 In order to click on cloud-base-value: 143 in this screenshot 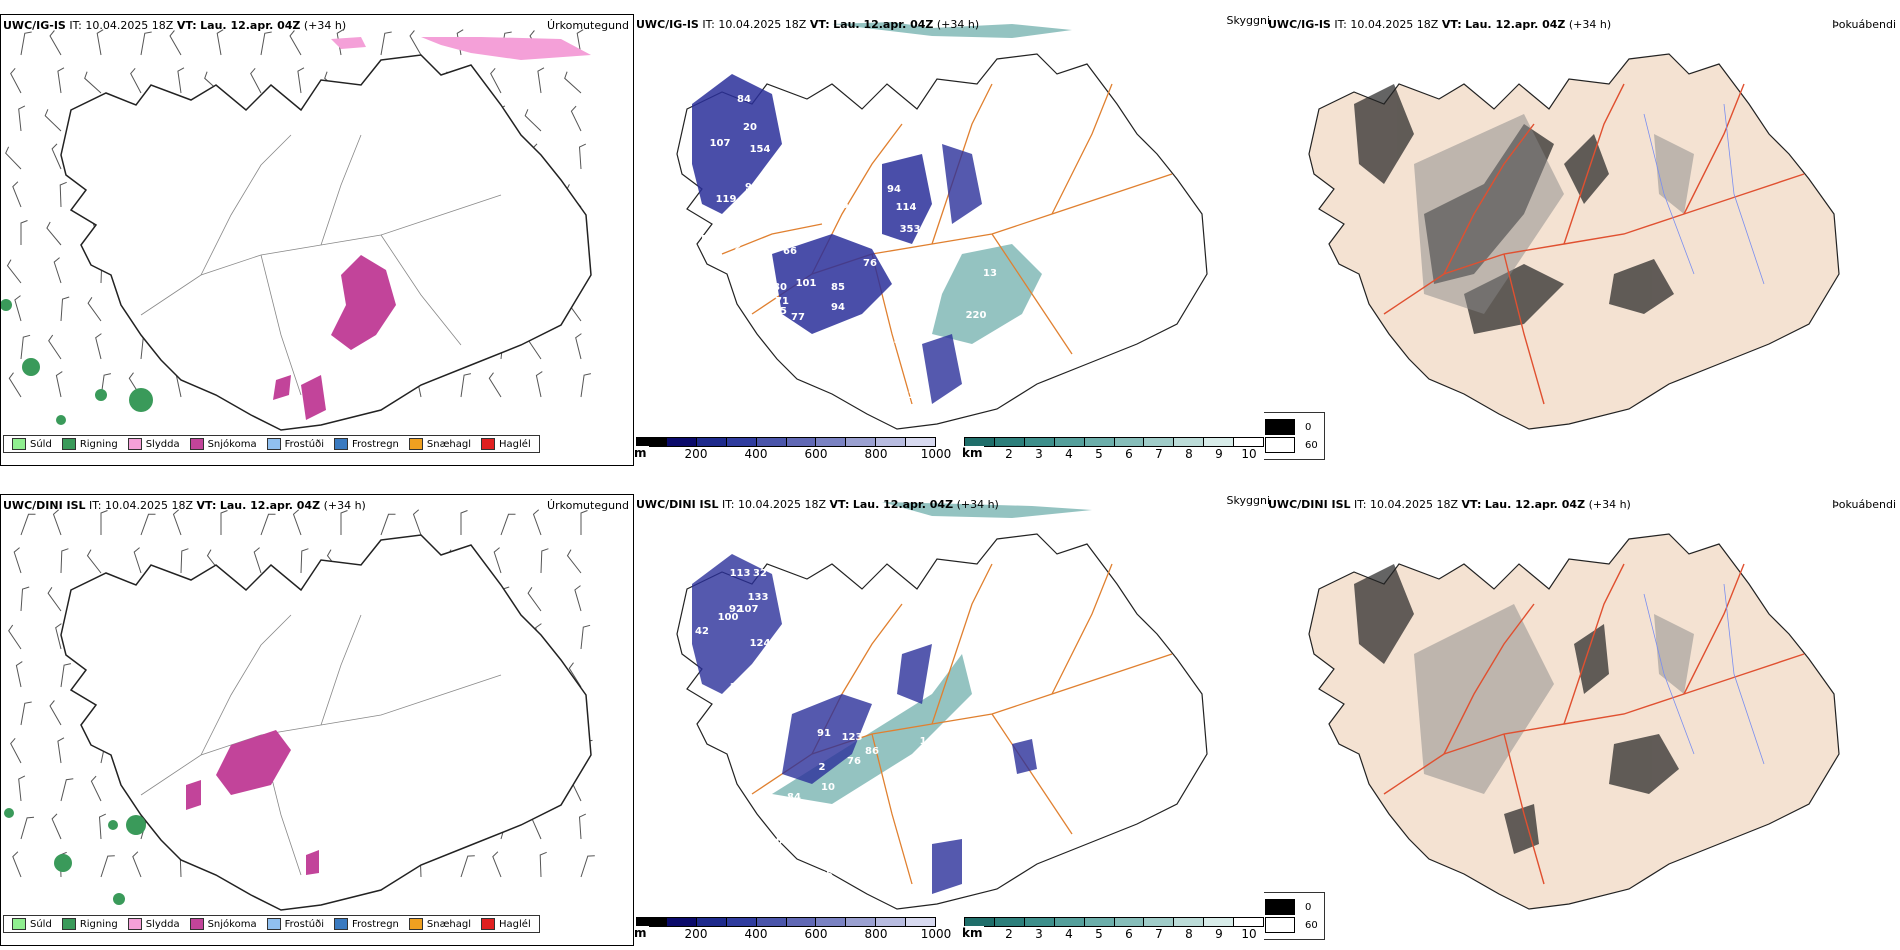, I will do `click(930, 741)`.